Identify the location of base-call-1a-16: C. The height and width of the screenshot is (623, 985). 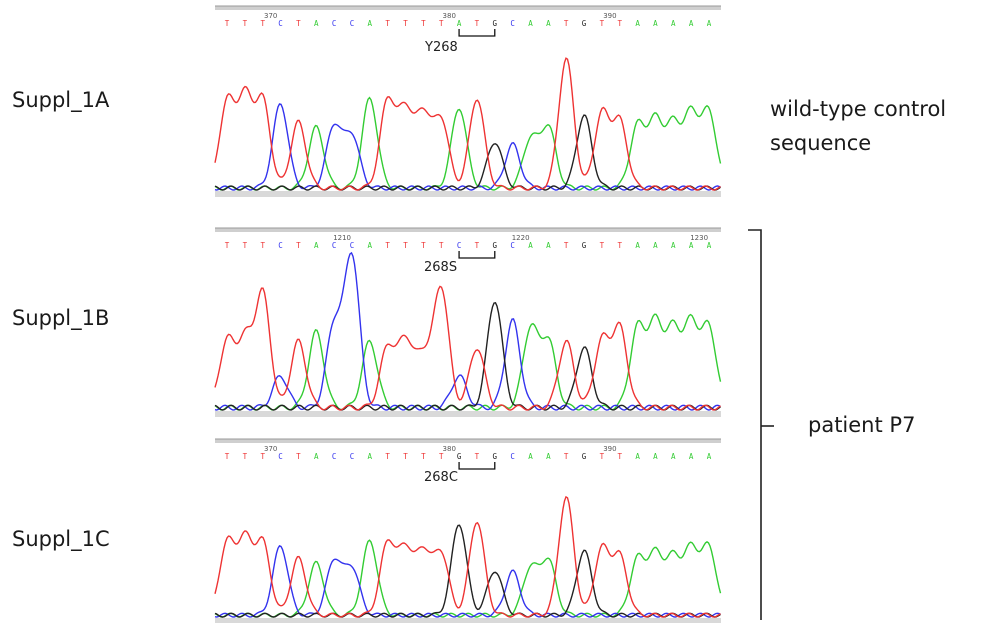
(512, 23).